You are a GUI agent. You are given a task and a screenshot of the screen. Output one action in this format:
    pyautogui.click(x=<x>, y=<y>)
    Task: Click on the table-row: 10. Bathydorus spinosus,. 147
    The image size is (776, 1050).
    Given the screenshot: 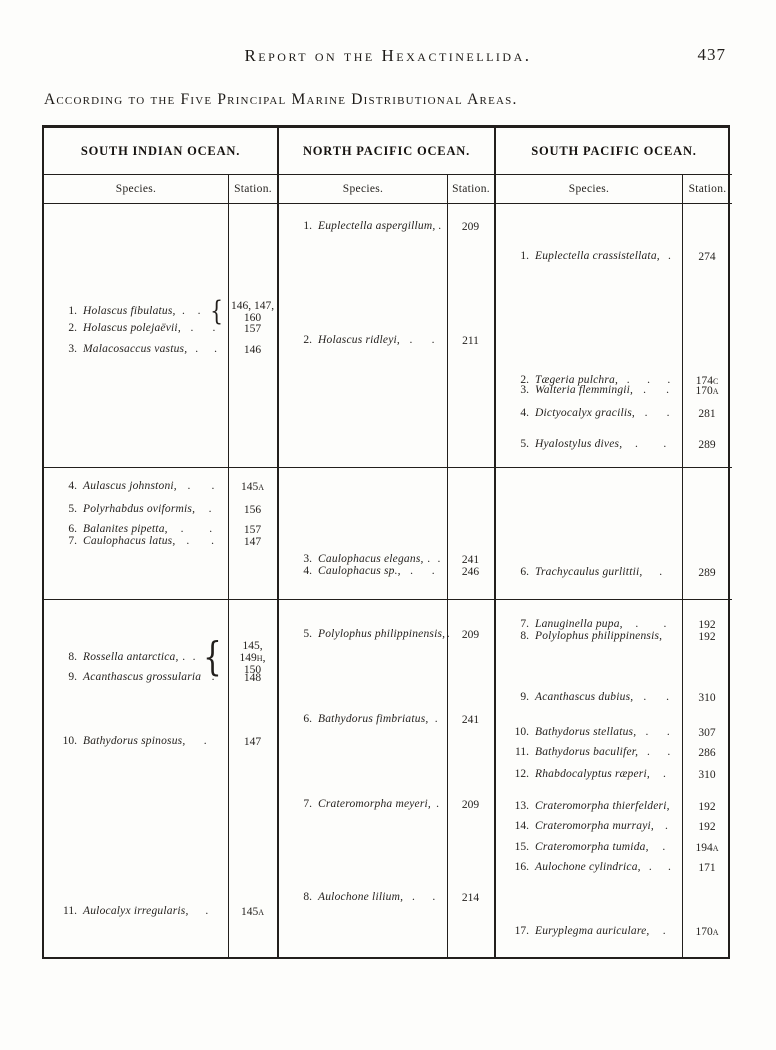 What is the action you would take?
    pyautogui.click(x=160, y=741)
    